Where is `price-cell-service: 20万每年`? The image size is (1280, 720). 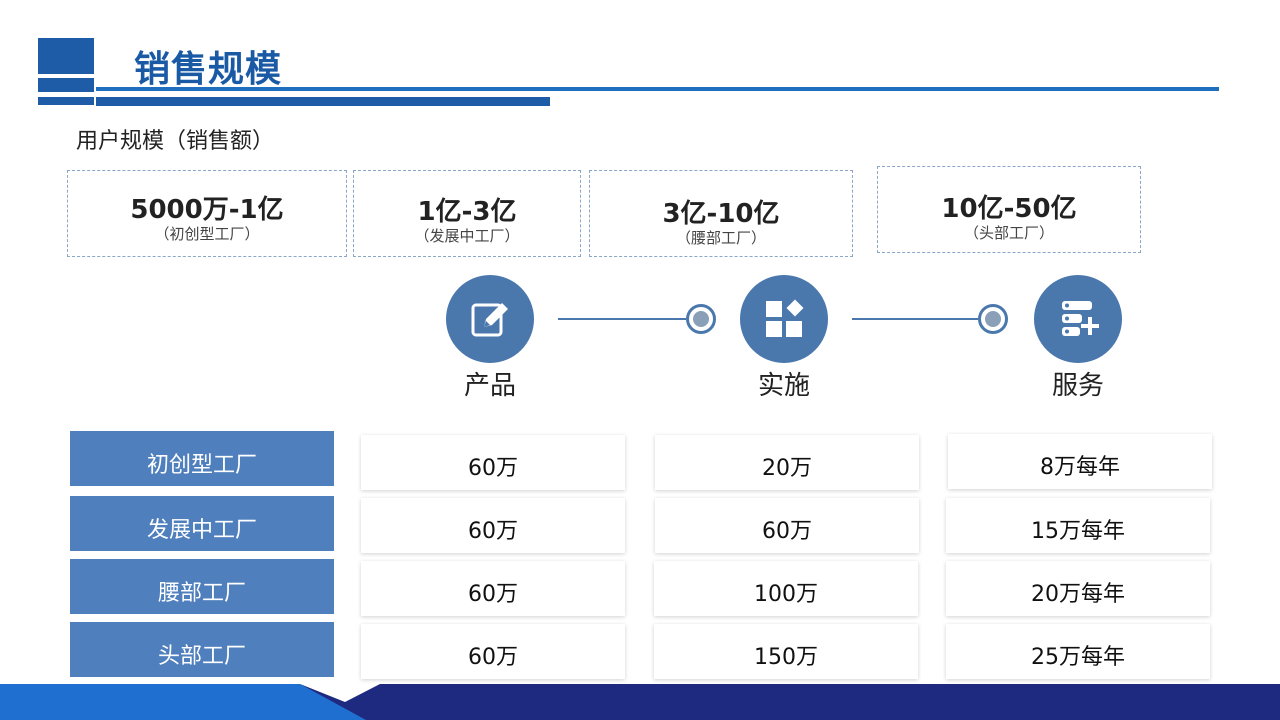
price-cell-service: 20万每年 is located at coordinates (1078, 588).